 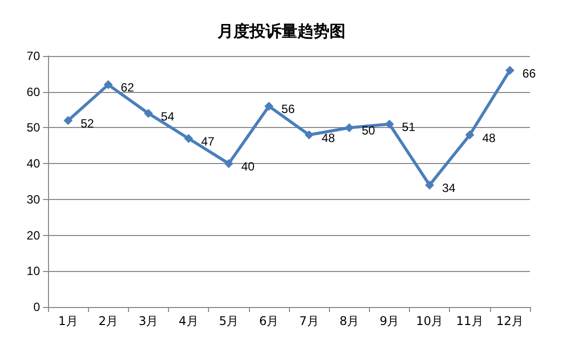 What do you see at coordinates (167, 116) in the screenshot?
I see `data-label: 54` at bounding box center [167, 116].